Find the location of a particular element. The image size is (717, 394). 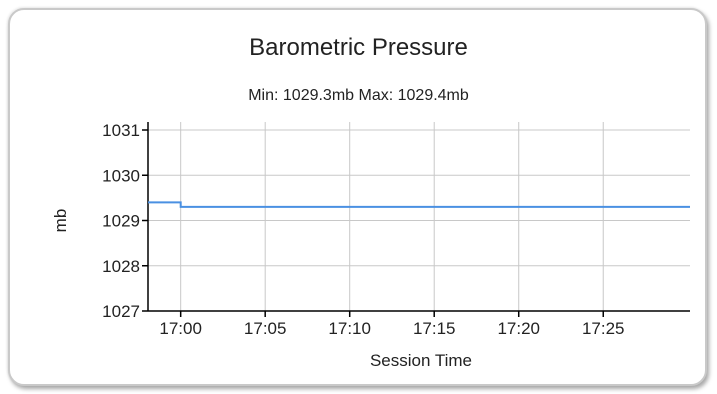

x-tick-label: 17:15 is located at coordinates (434, 328).